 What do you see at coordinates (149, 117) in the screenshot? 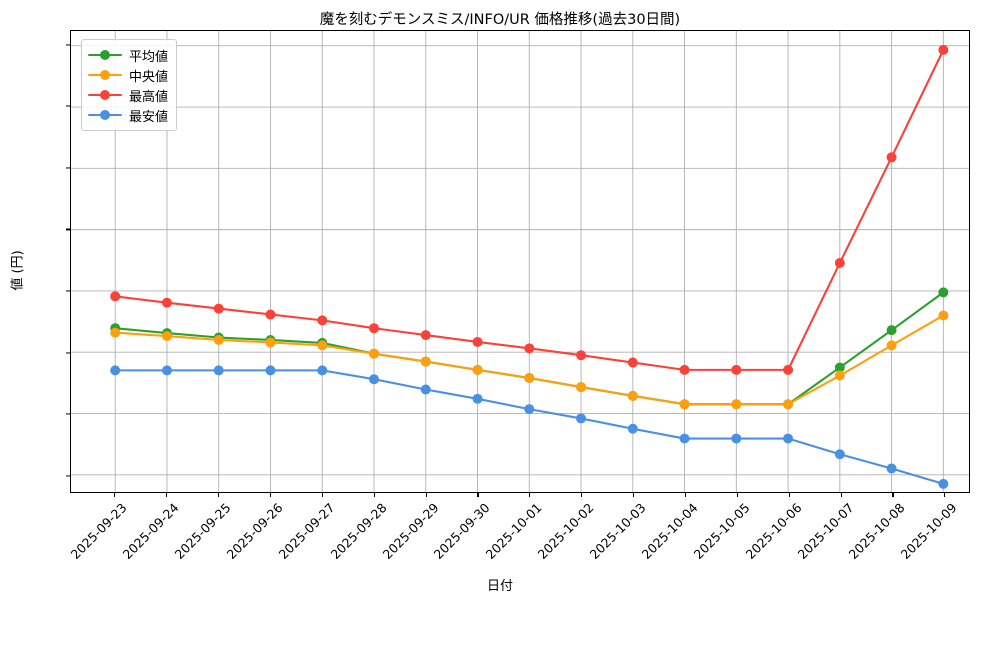
I see `legend-item-label: 最安値` at bounding box center [149, 117].